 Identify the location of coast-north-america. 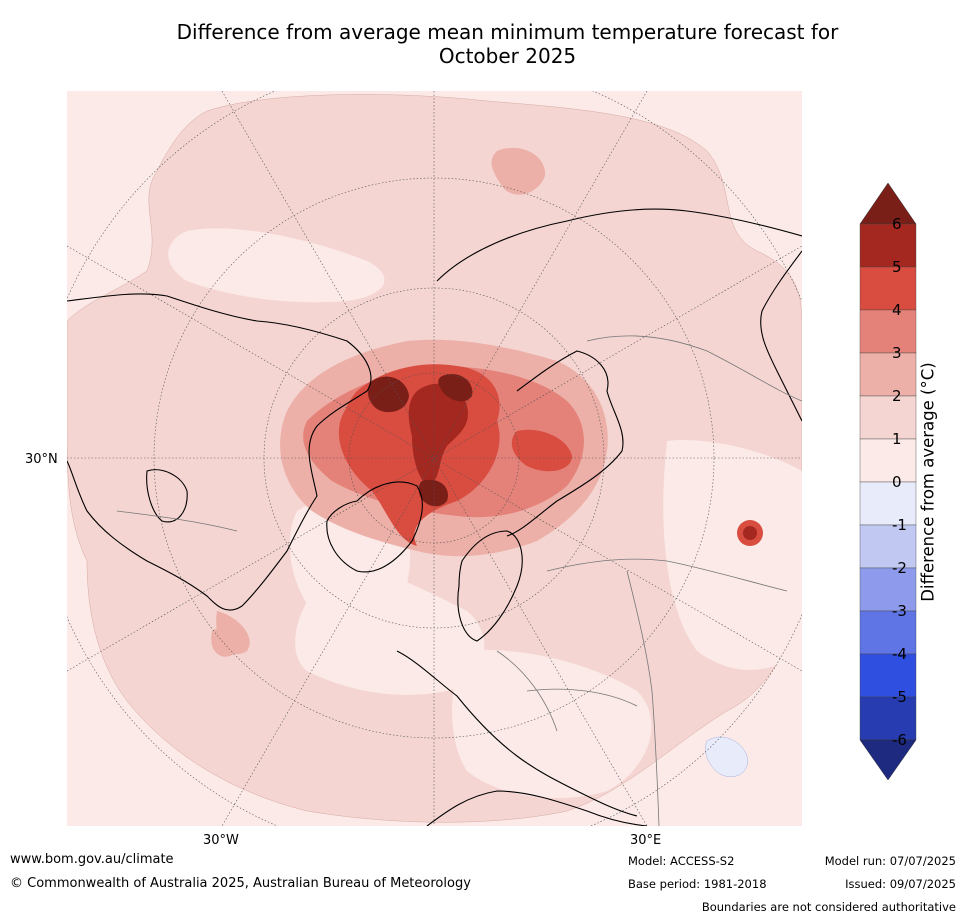
(219, 452).